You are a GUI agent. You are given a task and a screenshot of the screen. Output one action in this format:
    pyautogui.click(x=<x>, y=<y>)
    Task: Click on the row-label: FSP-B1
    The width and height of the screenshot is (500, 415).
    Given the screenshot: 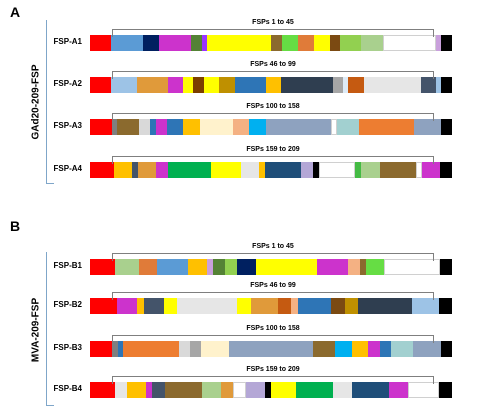 What is the action you would take?
    pyautogui.click(x=67, y=265)
    